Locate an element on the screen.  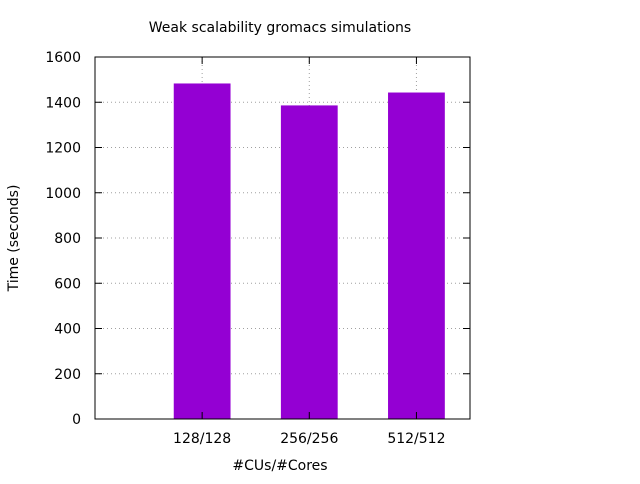
x-tick-label: 256/256 is located at coordinates (309, 439).